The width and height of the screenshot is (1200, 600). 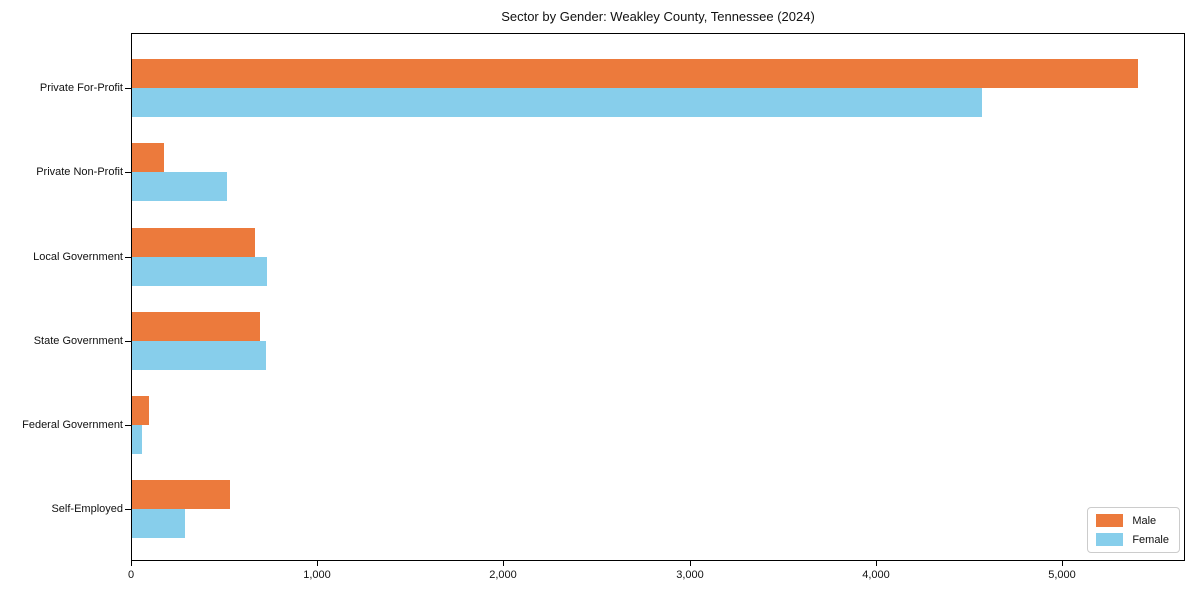 I want to click on bar-male-state-government, so click(x=196, y=326).